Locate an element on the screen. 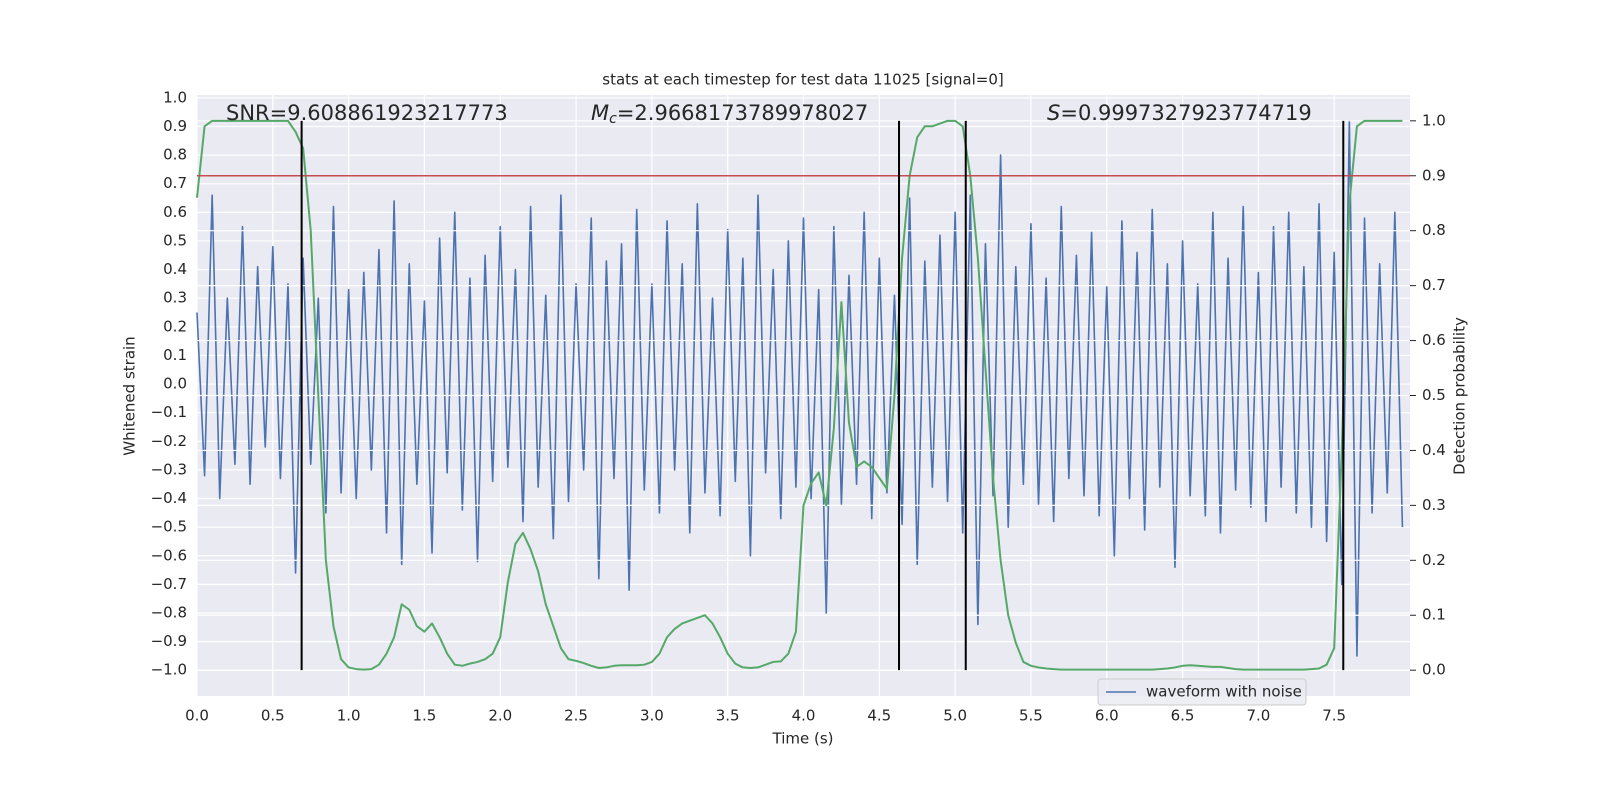 Image resolution: width=1600 pixels, height=800 pixels. annotation-text: =2.9668173789978027 is located at coordinates (742, 113).